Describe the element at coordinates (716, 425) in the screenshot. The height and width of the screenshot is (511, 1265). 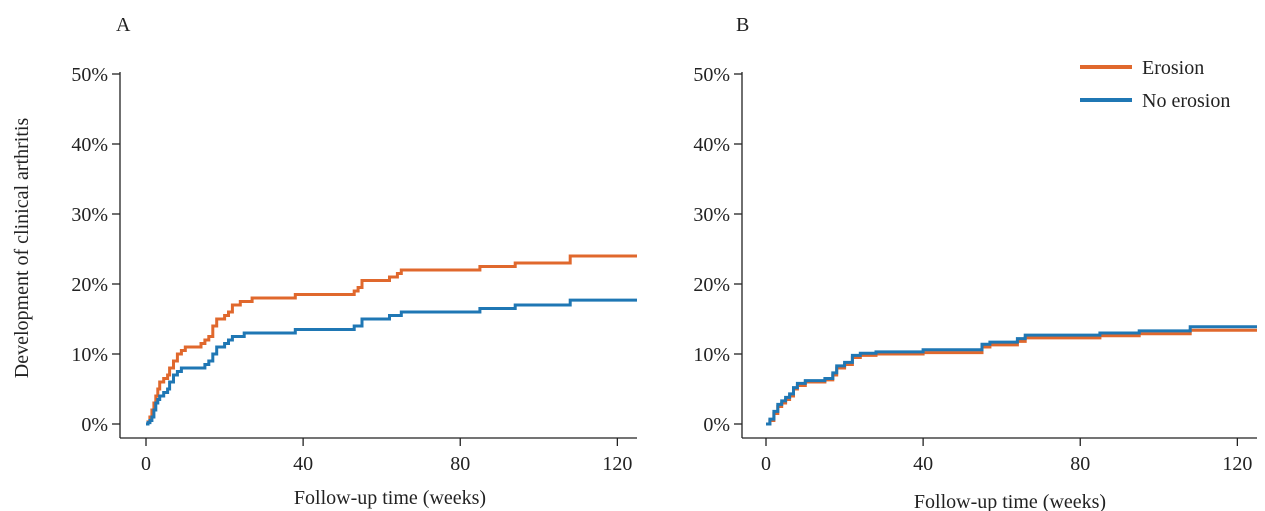
I see `panel-b-y-tick-label: 0%` at that location.